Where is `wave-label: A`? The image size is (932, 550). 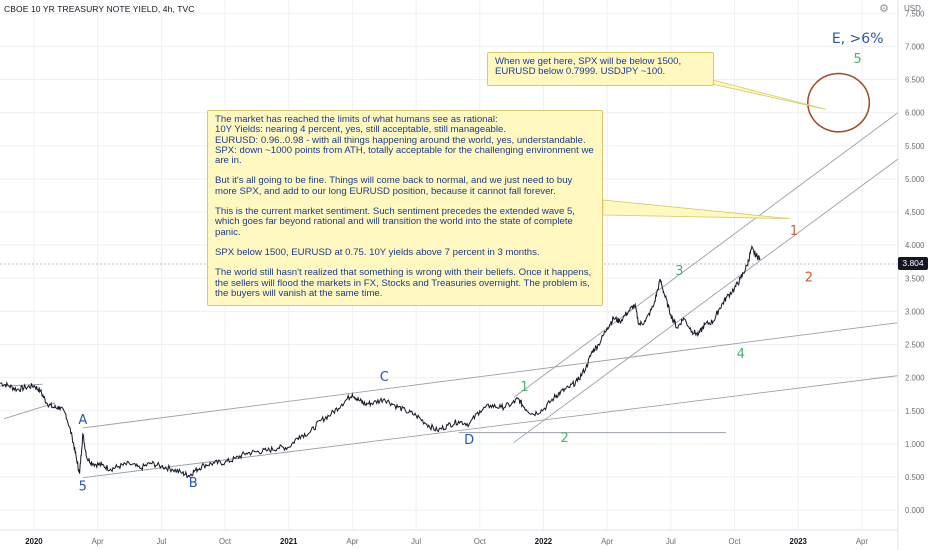 wave-label: A is located at coordinates (82, 420).